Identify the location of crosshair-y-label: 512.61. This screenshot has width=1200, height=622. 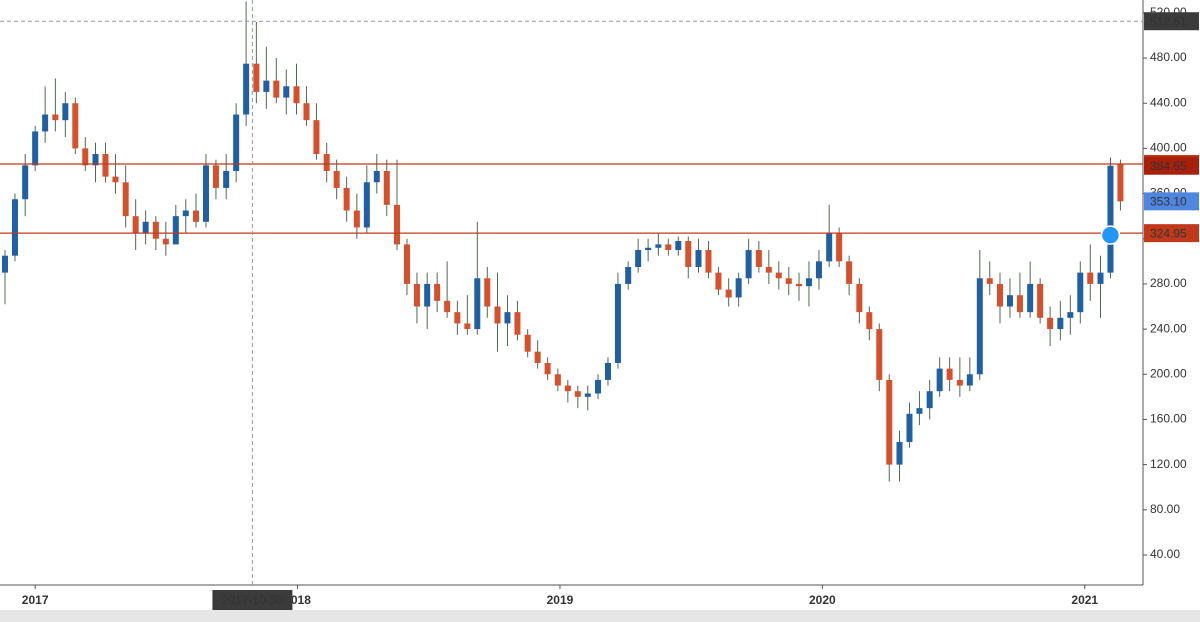
(1168, 21).